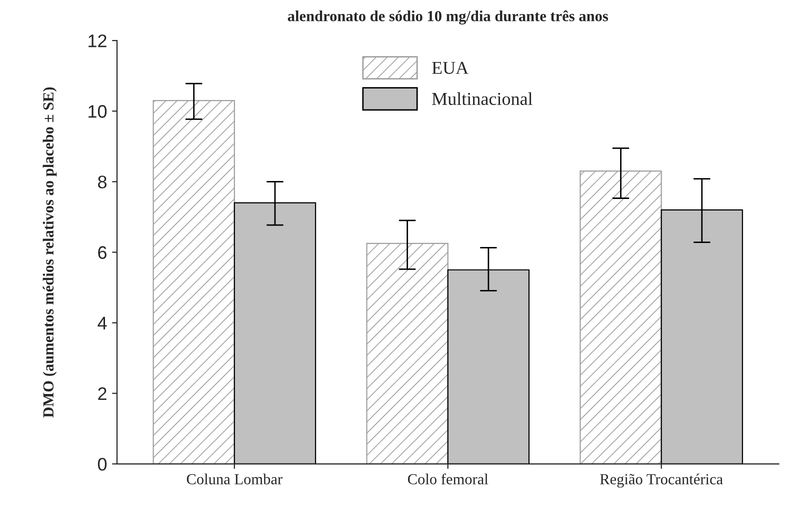 This screenshot has height=507, width=807. I want to click on y-tick-label: 0, so click(102, 464).